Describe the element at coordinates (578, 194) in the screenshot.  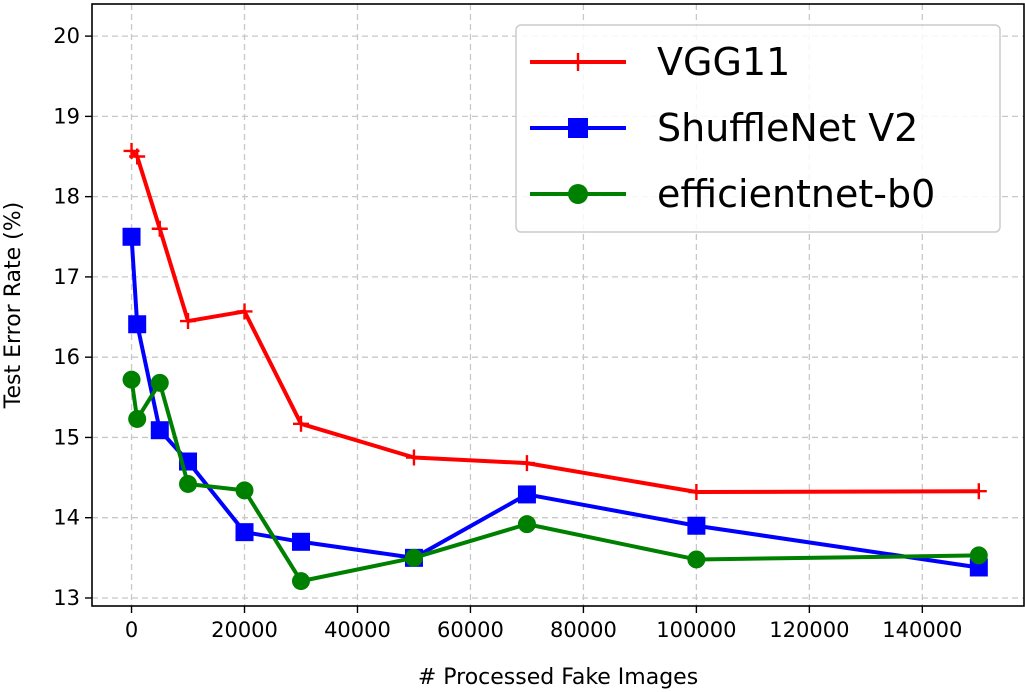
I see `legend-marker-efficientnet-b0` at that location.